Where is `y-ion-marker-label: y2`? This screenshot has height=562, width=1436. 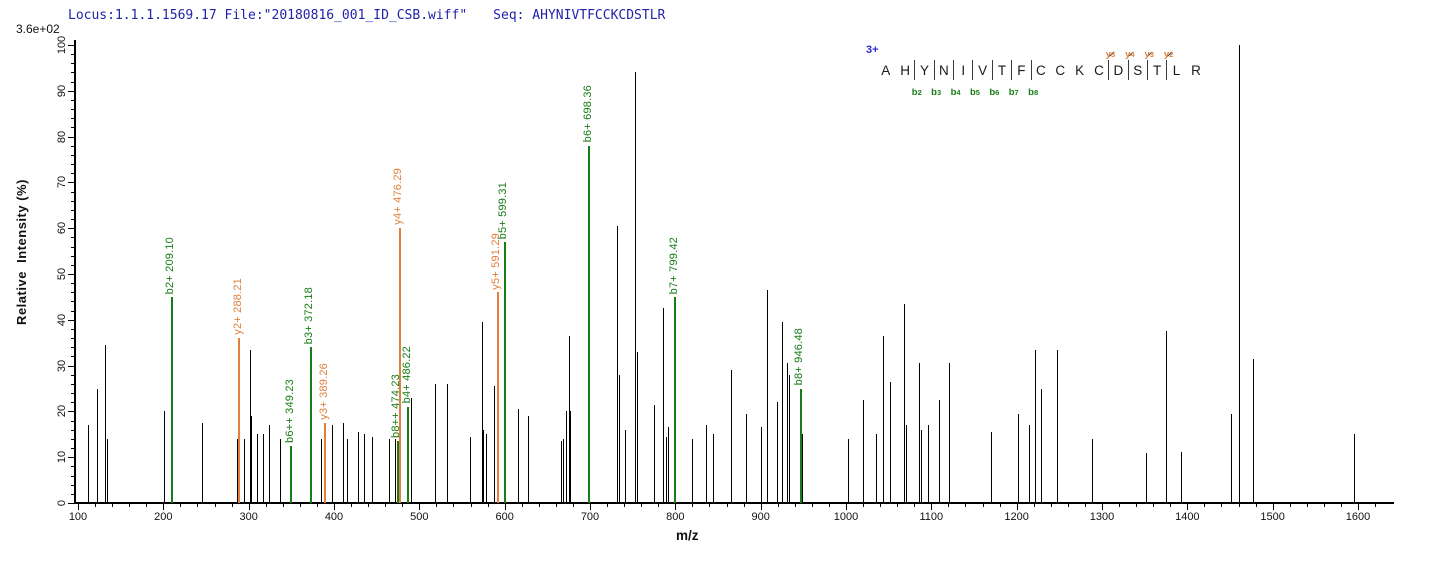
y-ion-marker-label: y2 is located at coordinates (1168, 54).